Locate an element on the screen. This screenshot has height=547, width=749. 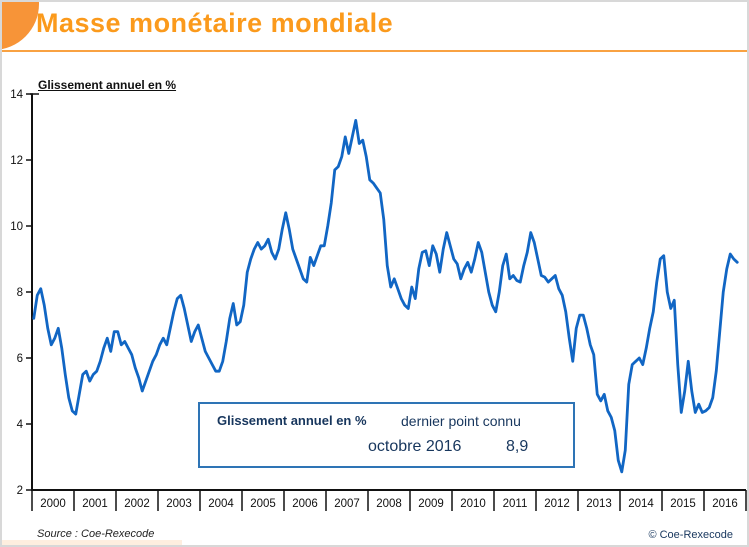
svg-text: 2008 is located at coordinates (389, 504).